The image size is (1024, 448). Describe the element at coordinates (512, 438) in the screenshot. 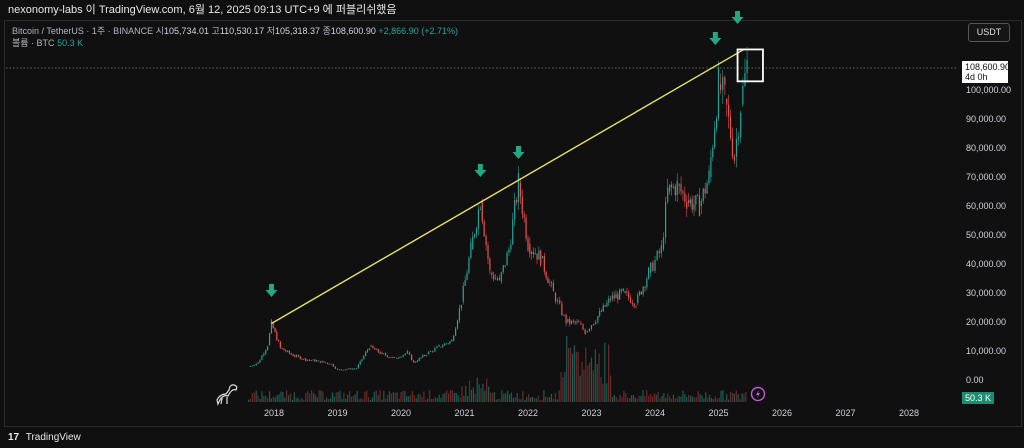

I see `footer: 17 TradingView` at that location.